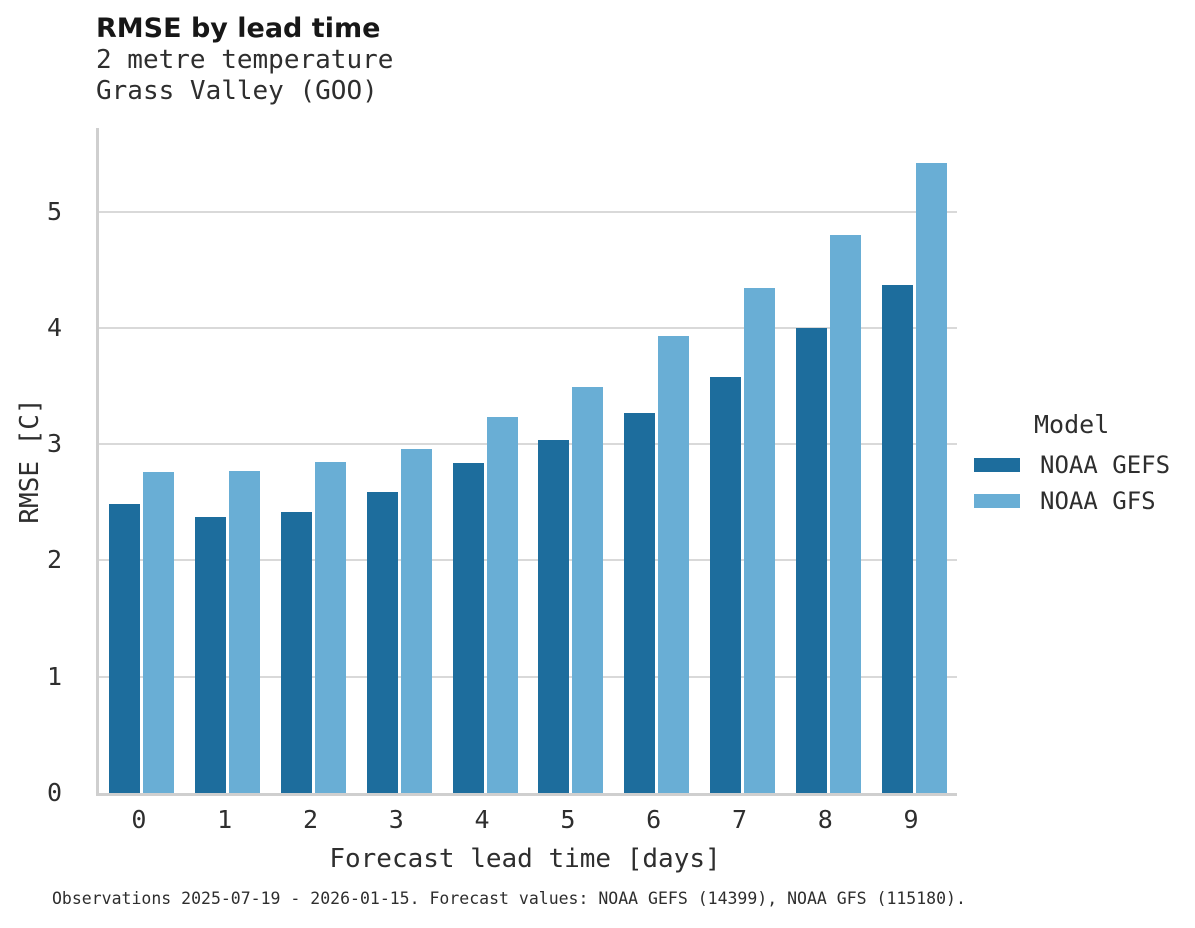 This screenshot has height=928, width=1195. Describe the element at coordinates (54, 792) in the screenshot. I see `y-tick-label-0: 0` at that location.